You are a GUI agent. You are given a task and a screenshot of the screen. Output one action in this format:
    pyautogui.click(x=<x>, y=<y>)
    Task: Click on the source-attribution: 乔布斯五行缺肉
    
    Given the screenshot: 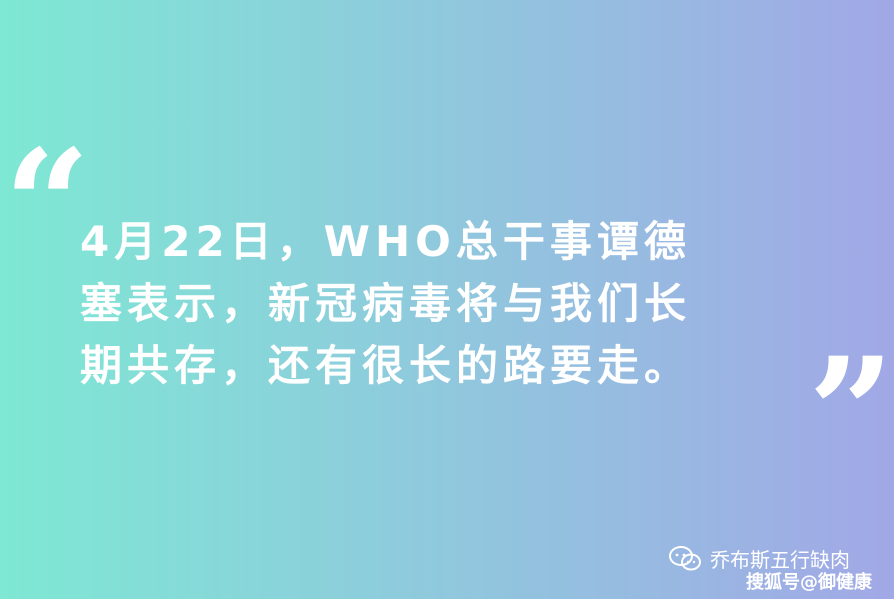 What is the action you would take?
    pyautogui.click(x=759, y=558)
    